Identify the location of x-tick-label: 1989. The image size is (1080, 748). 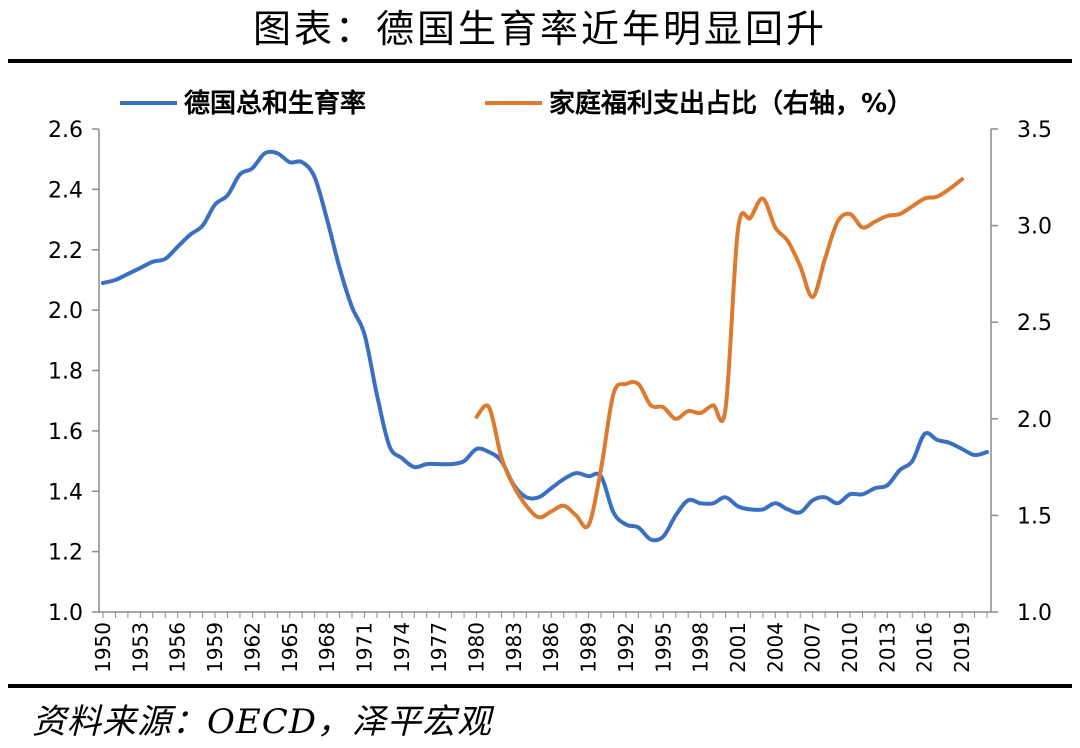
(589, 647).